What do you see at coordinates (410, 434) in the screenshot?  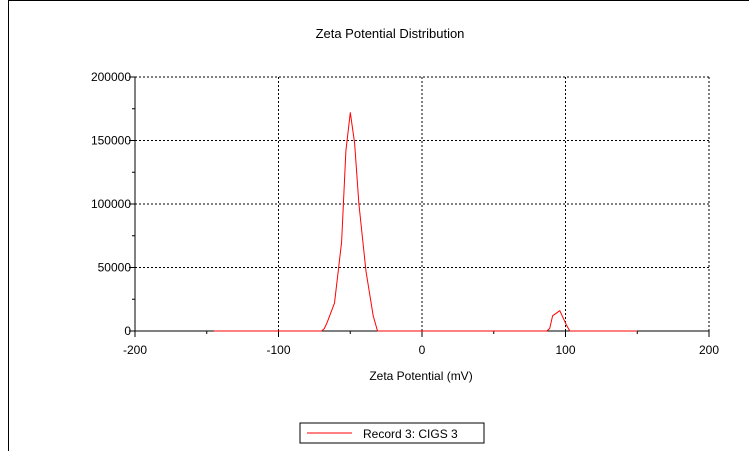 I see `legend-label: Record 3: CIGS 3` at bounding box center [410, 434].